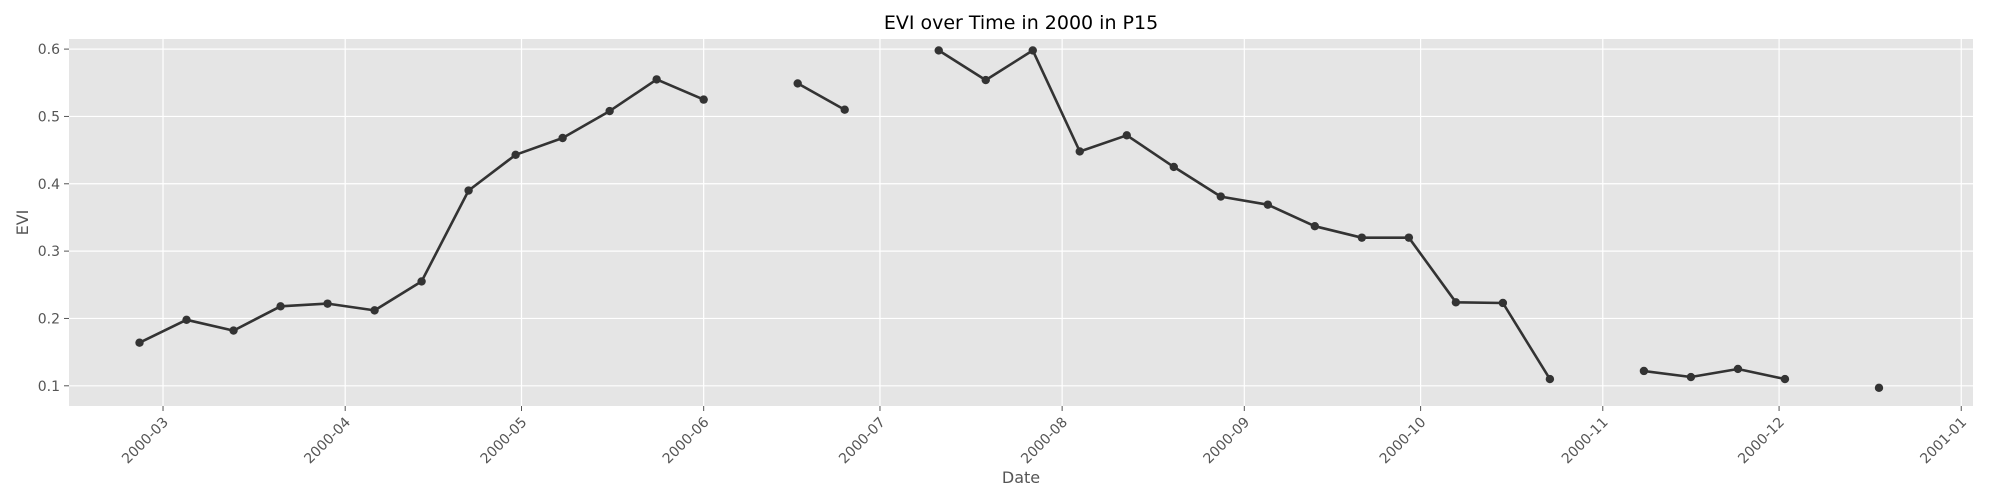 Image resolution: width=2000 pixels, height=500 pixels. What do you see at coordinates (22, 223) in the screenshot?
I see `y-axis-label: EVI` at bounding box center [22, 223].